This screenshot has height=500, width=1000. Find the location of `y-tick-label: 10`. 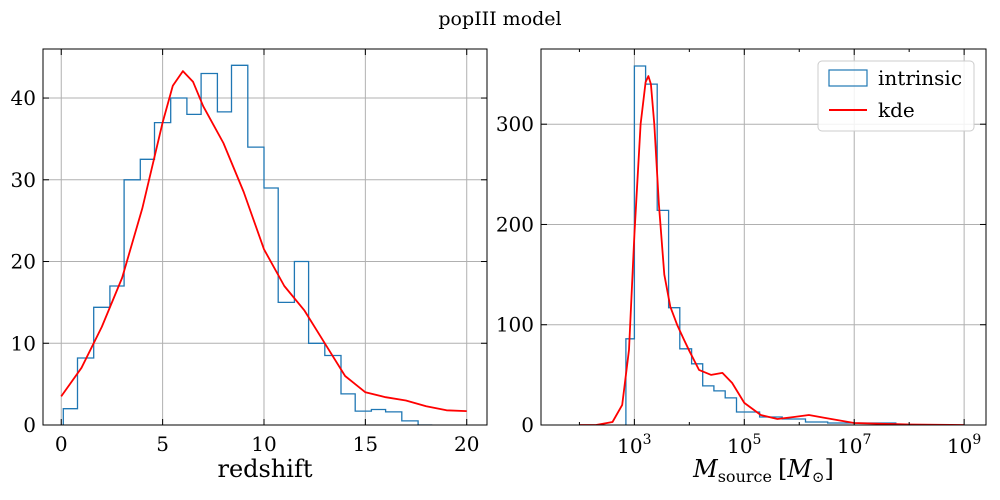

y-tick-label: 10 is located at coordinates (23, 343).